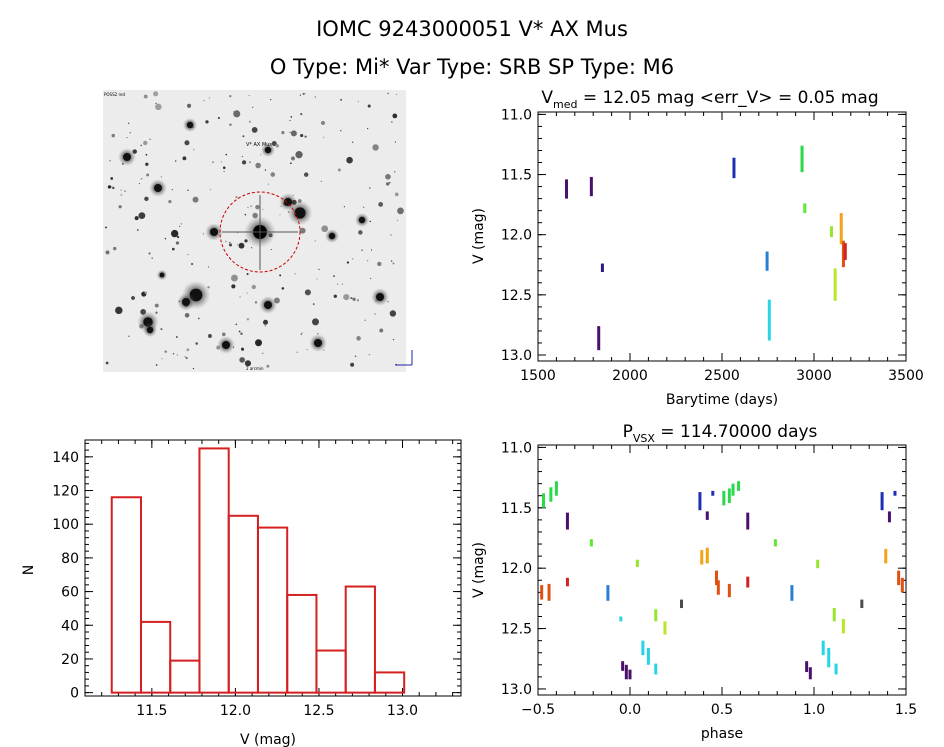  I want to click on finder-corner-label-top: POSS2 red, so click(114, 94).